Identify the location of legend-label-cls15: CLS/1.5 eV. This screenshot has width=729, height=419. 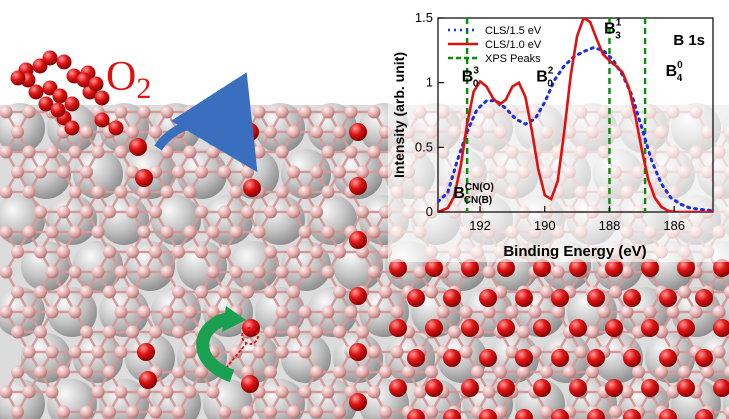
(513, 31).